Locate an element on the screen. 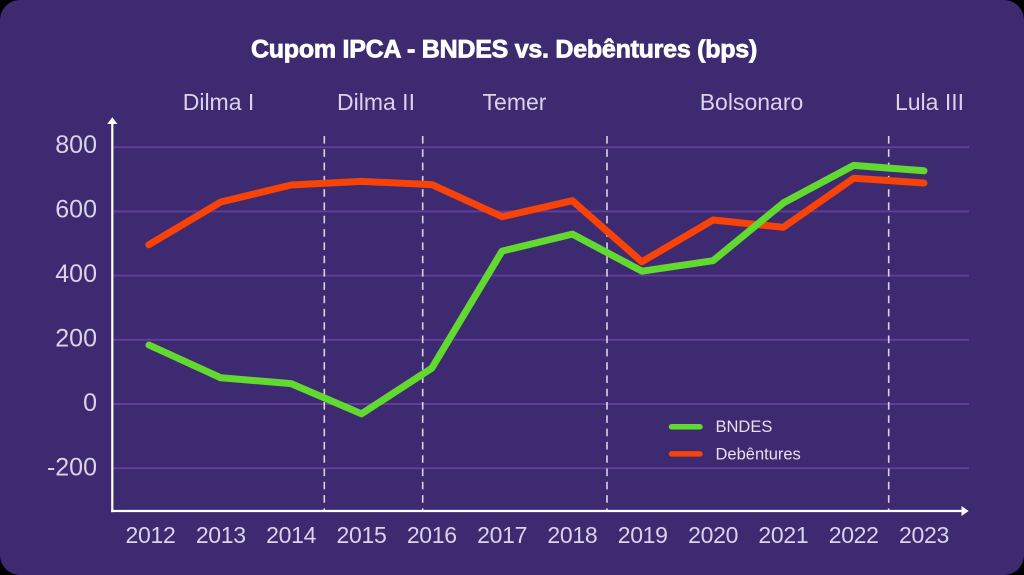 The width and height of the screenshot is (1024, 575). svg-text: Dilma II is located at coordinates (376, 102).